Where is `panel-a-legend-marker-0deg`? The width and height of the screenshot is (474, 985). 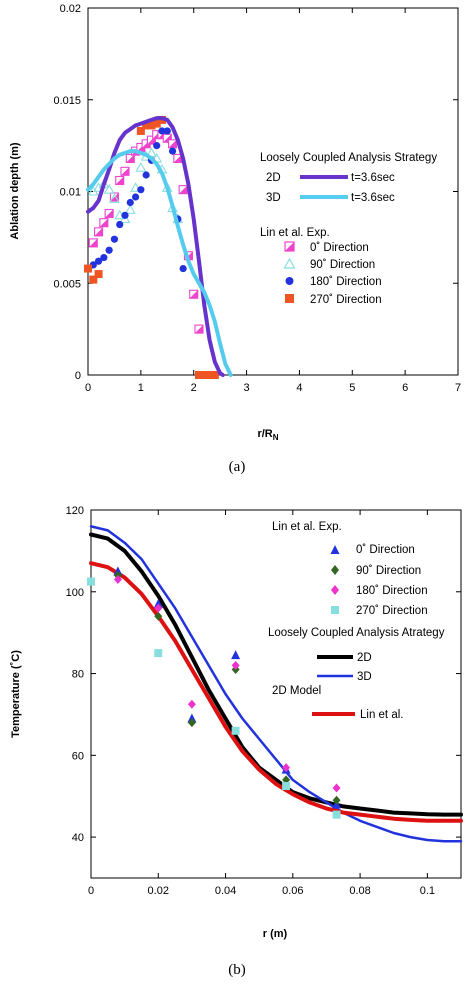
panel-a-legend-marker-0deg is located at coordinates (289, 246).